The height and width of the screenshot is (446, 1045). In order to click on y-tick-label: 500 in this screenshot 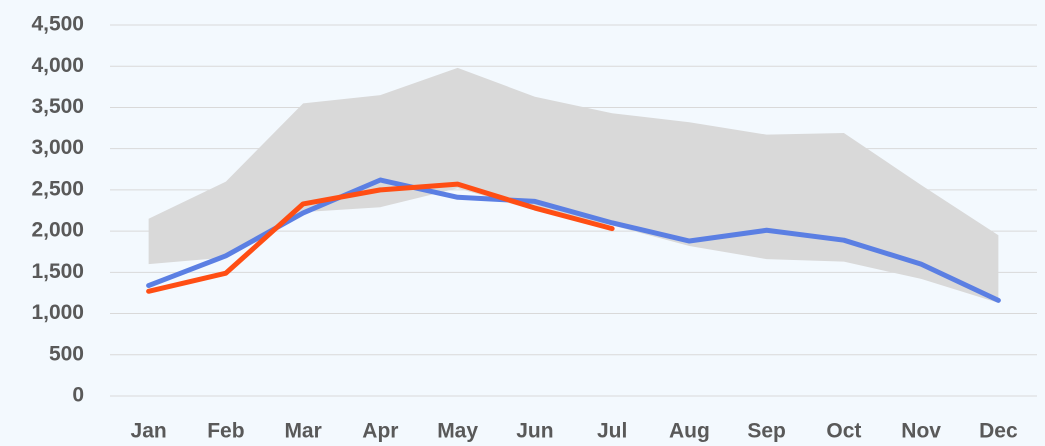, I will do `click(66, 353)`.